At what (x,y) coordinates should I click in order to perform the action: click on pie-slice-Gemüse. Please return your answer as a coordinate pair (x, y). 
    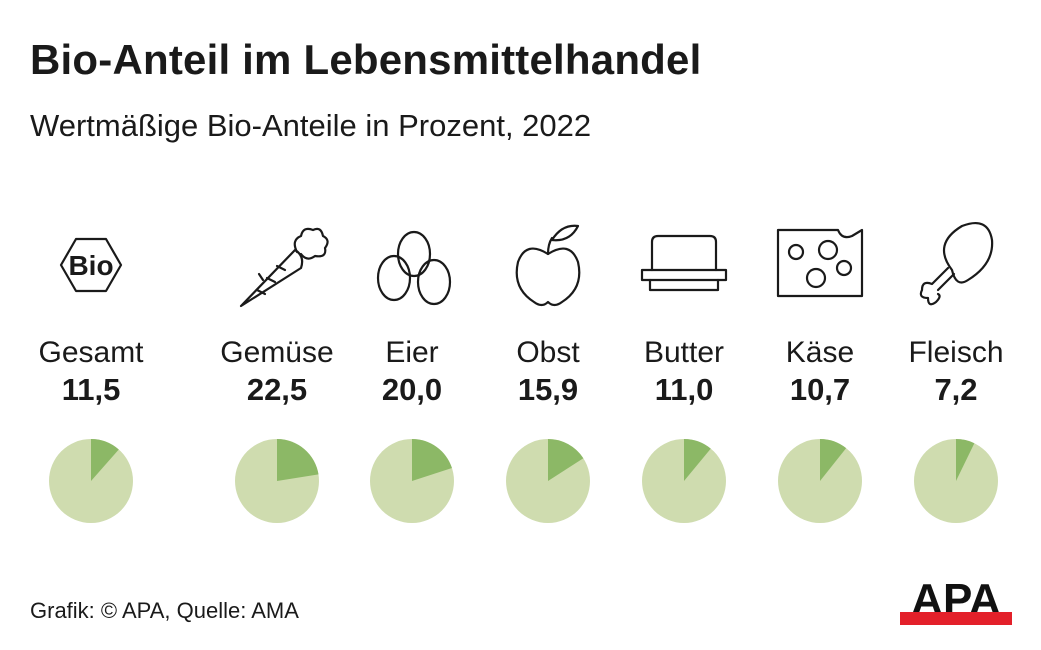
    Looking at the image, I should click on (298, 460).